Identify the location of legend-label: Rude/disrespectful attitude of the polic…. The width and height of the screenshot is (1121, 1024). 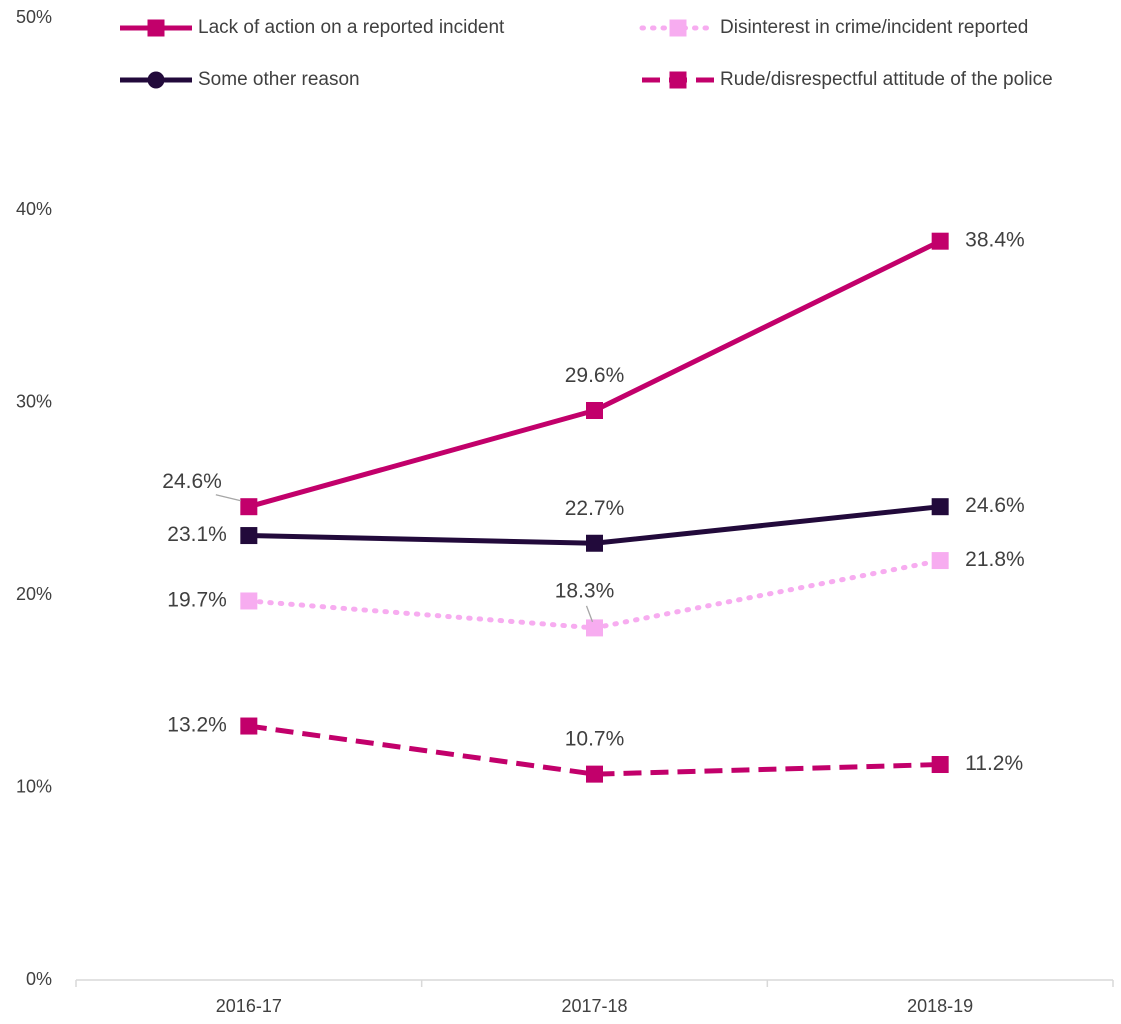
(886, 79).